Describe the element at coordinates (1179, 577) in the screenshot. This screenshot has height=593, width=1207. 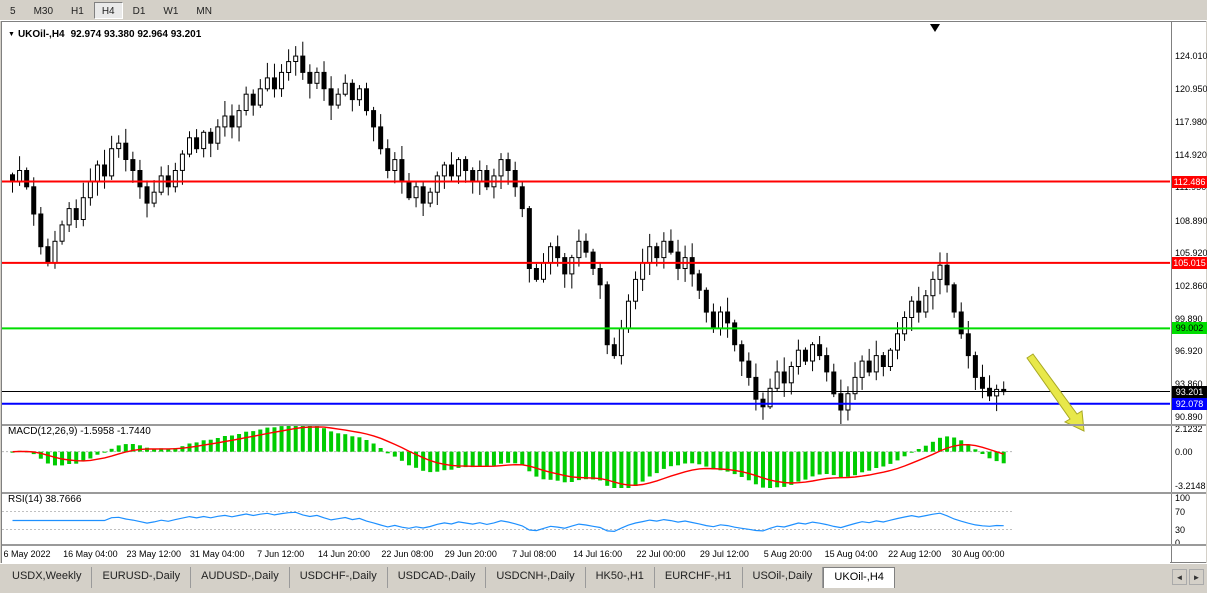
I see `tab-scroll-left-button: ◄` at that location.